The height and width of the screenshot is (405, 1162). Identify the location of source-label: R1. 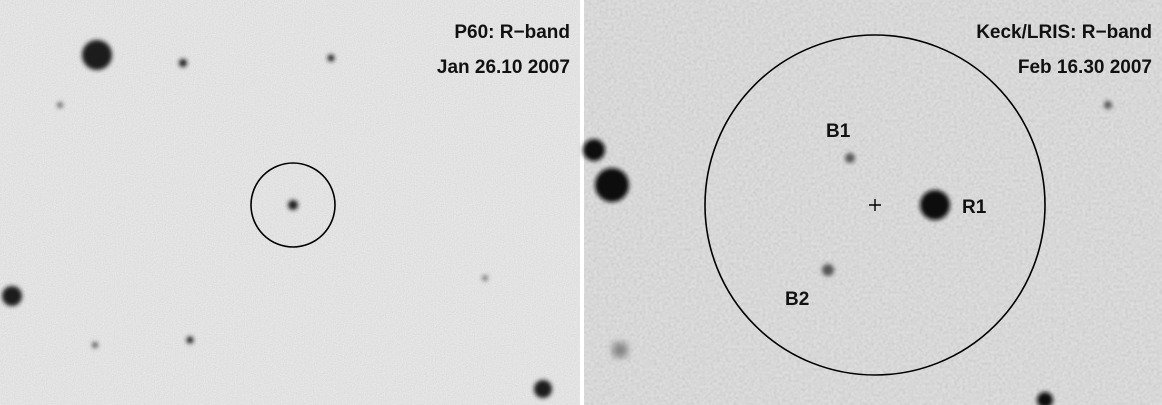
(974, 207).